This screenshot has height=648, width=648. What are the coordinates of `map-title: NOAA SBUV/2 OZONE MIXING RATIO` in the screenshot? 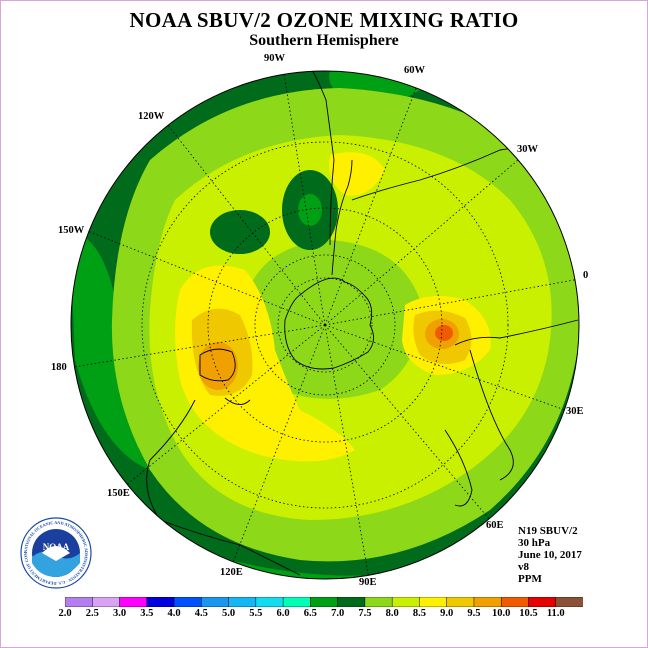 It's located at (324, 20).